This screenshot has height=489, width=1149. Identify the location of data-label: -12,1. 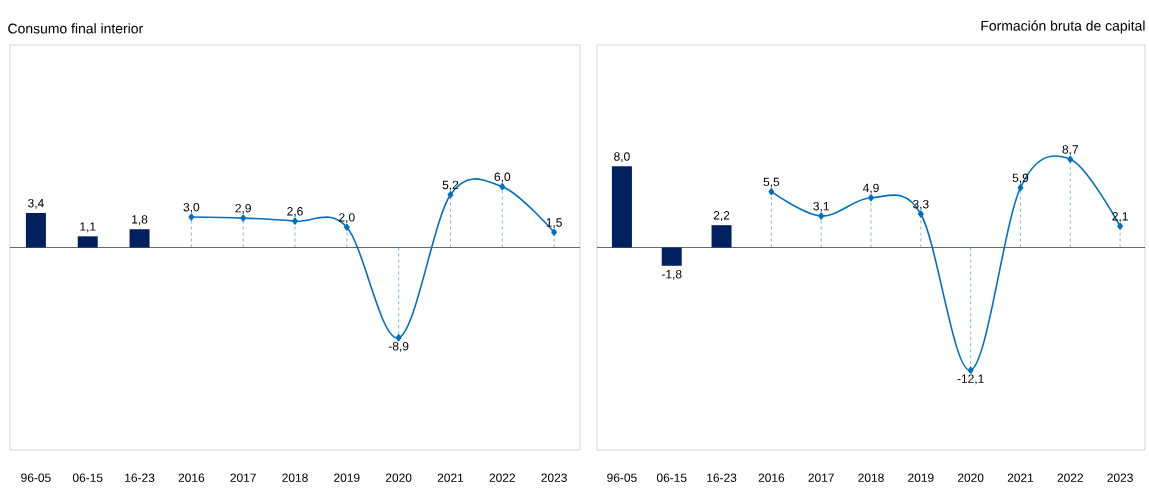
(970, 379).